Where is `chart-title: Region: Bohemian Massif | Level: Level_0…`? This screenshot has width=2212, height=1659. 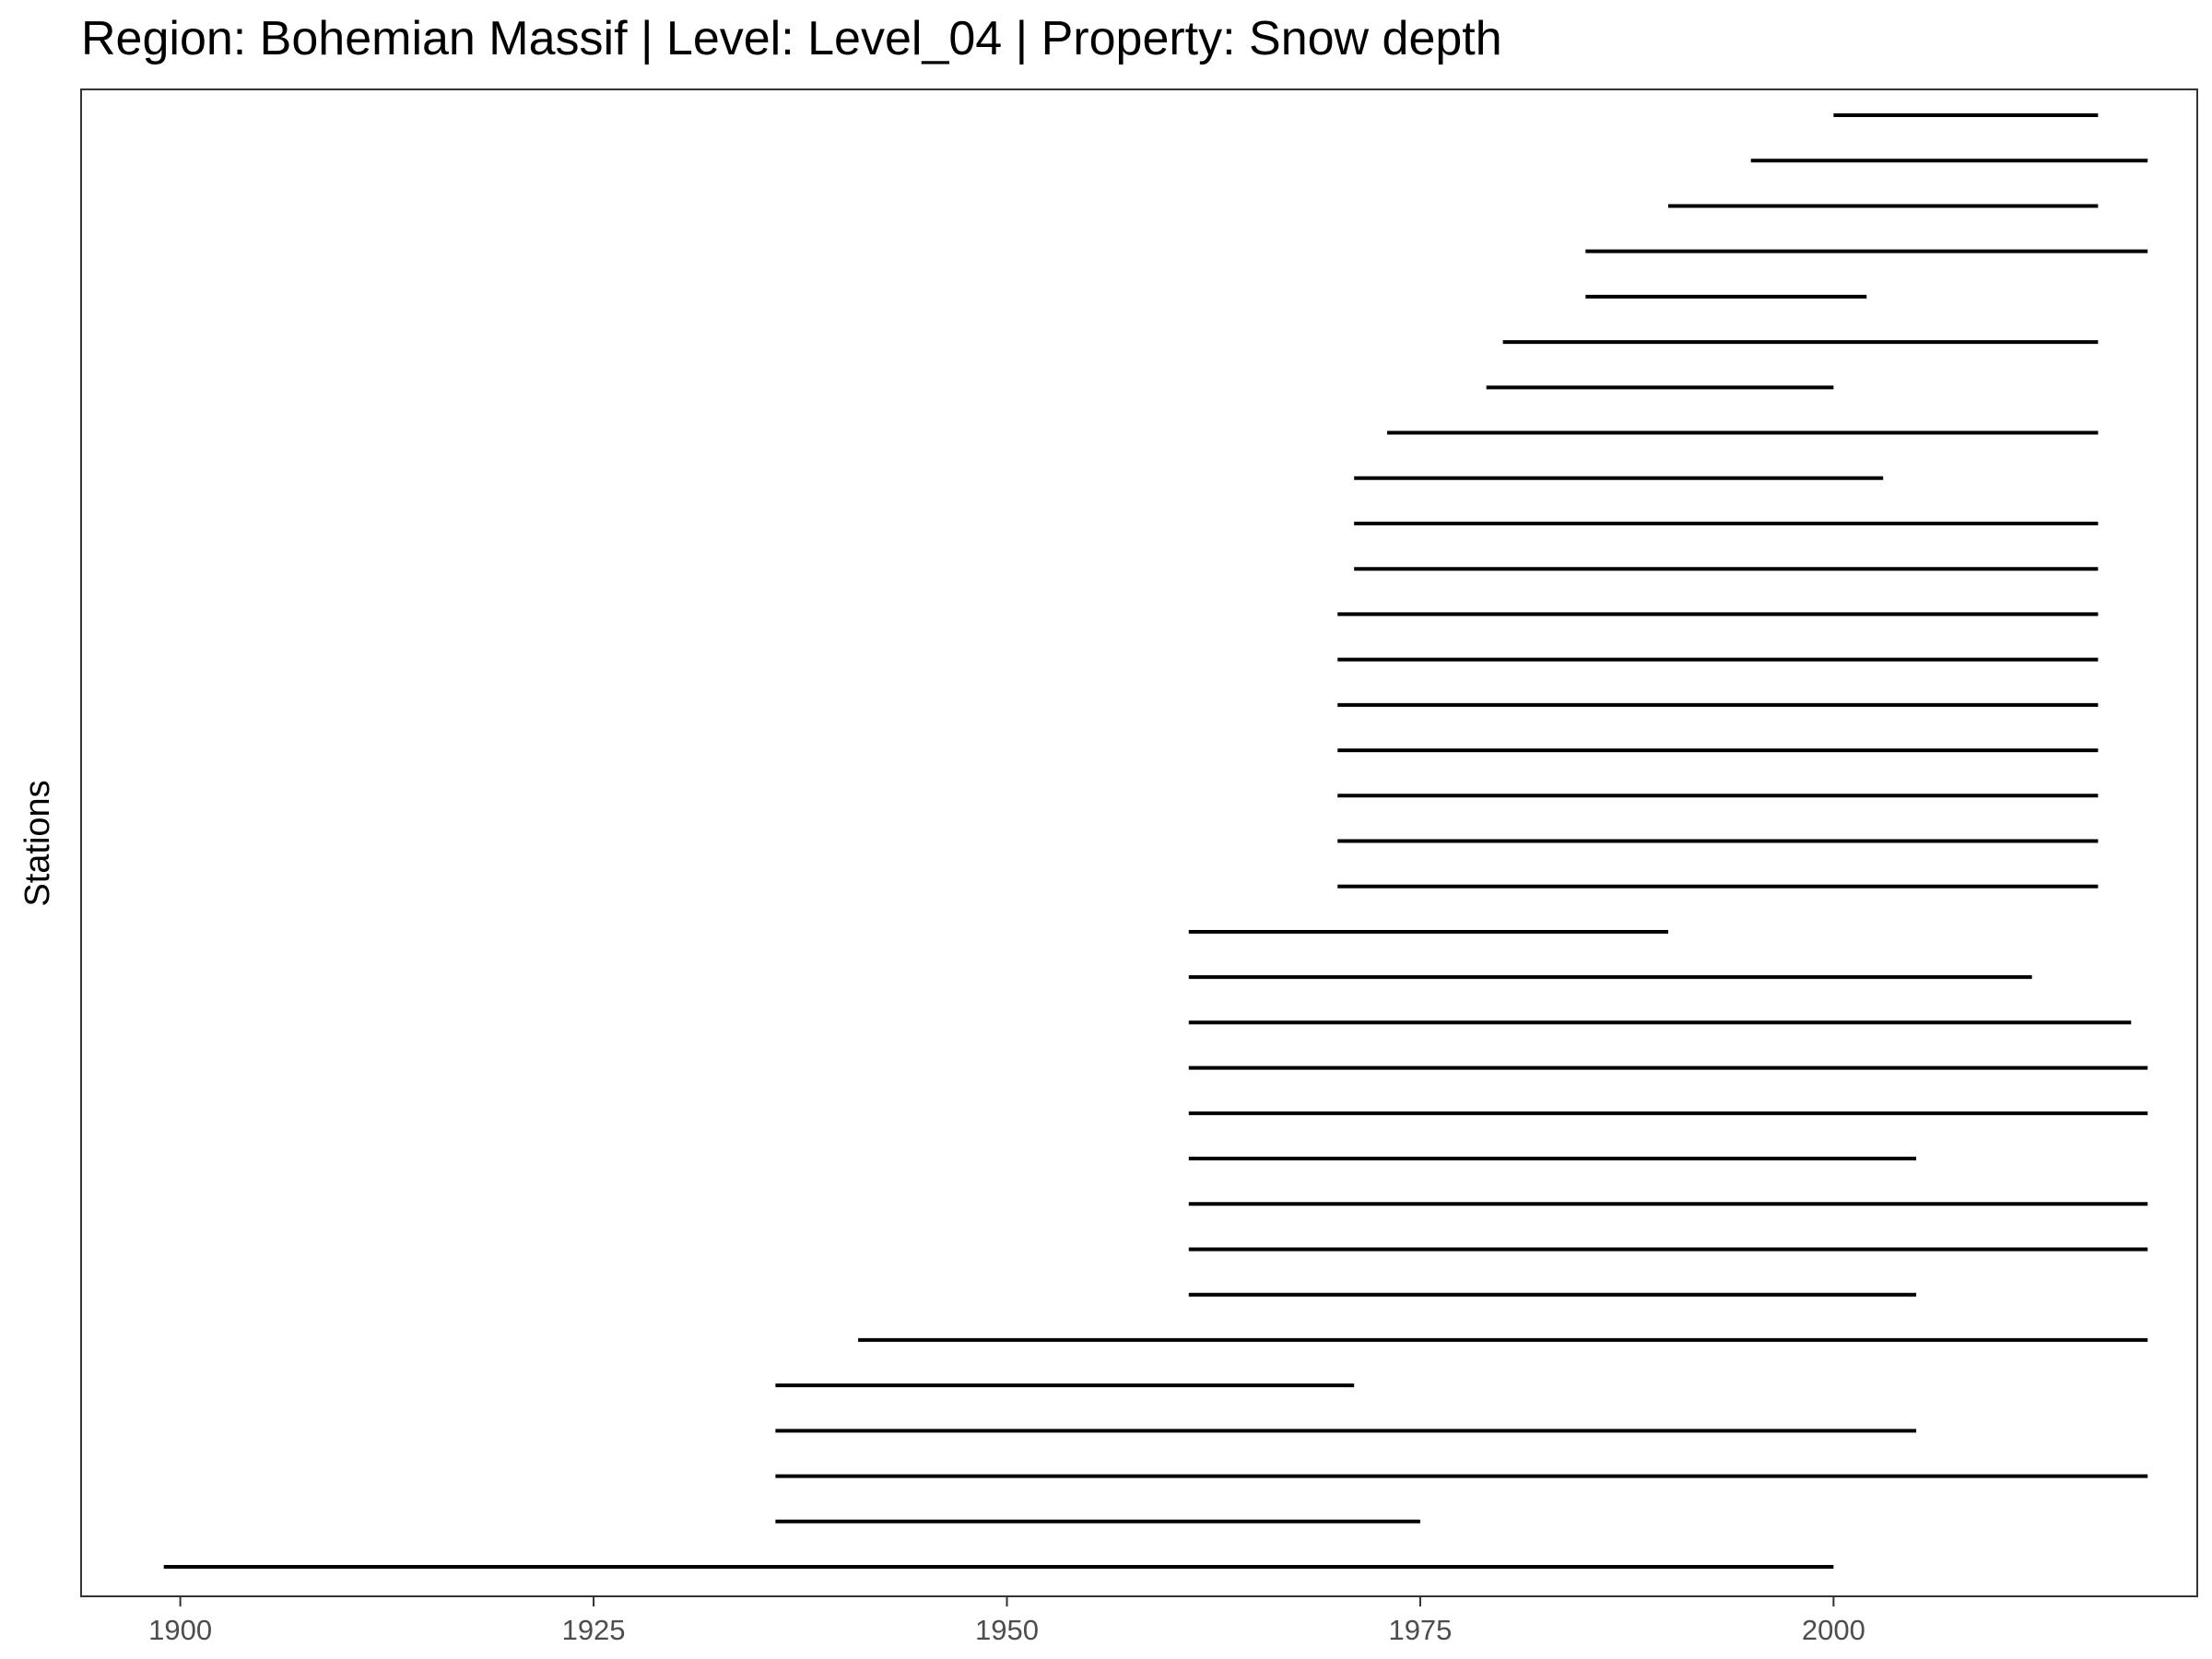 chart-title: Region: Bohemian Massif | Level: Level_0… is located at coordinates (791, 38).